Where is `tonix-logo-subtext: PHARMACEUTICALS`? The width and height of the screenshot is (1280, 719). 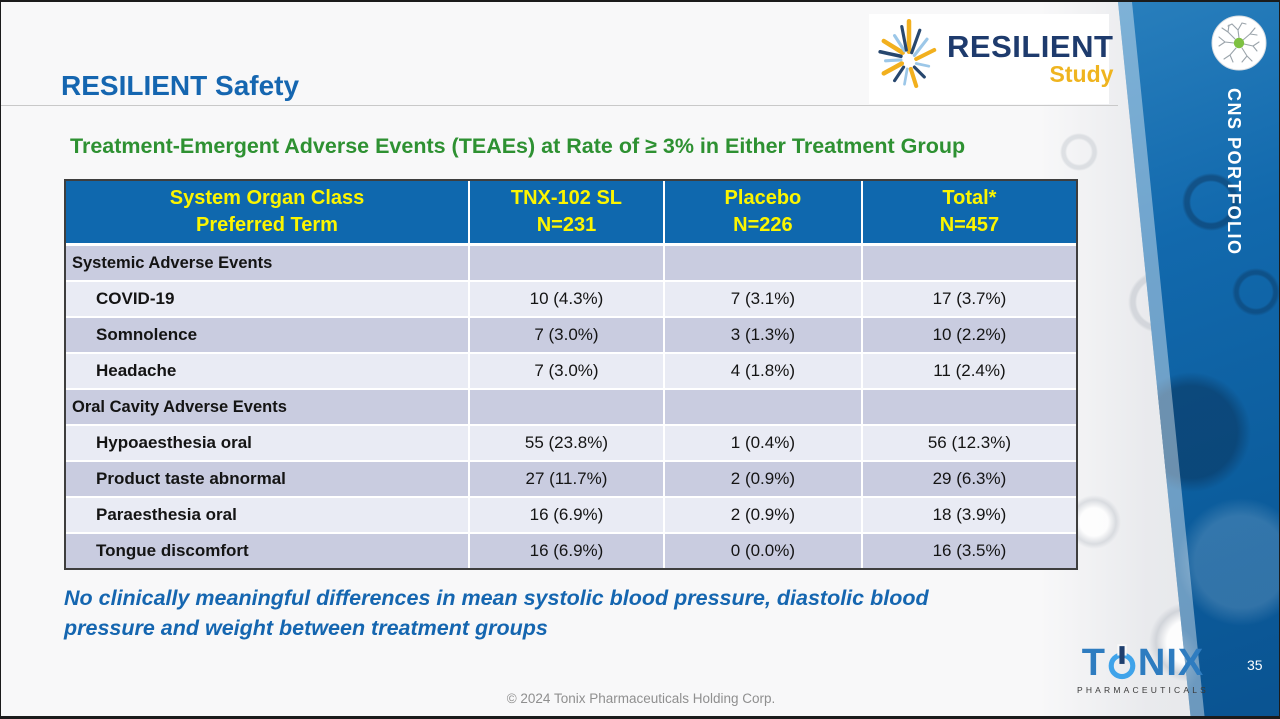
tonix-logo-subtext: PHARMACEUTICALS is located at coordinates (1143, 690).